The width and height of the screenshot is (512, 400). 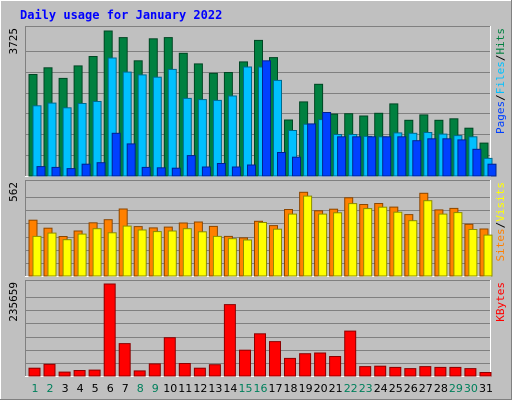 What do you see at coordinates (306, 388) in the screenshot?
I see `day-label-19: 19` at bounding box center [306, 388].